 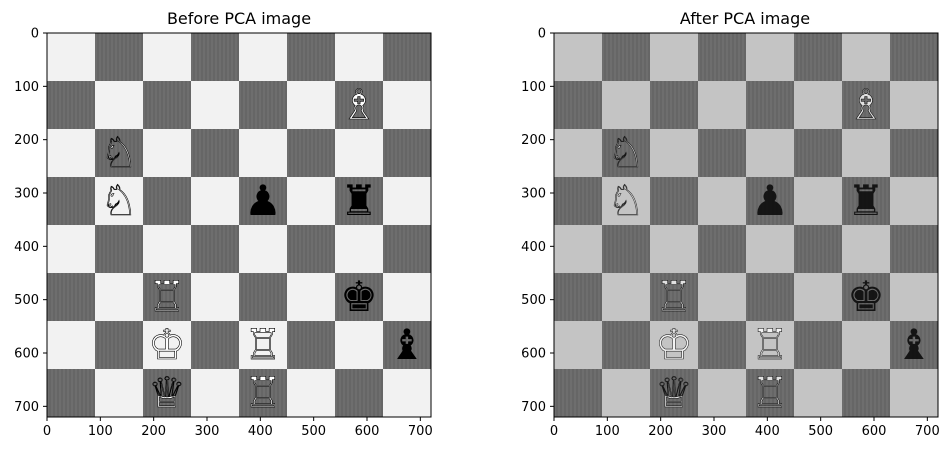 What do you see at coordinates (533, 194) in the screenshot?
I see `after-pca-y-tick-label: 300` at bounding box center [533, 194].